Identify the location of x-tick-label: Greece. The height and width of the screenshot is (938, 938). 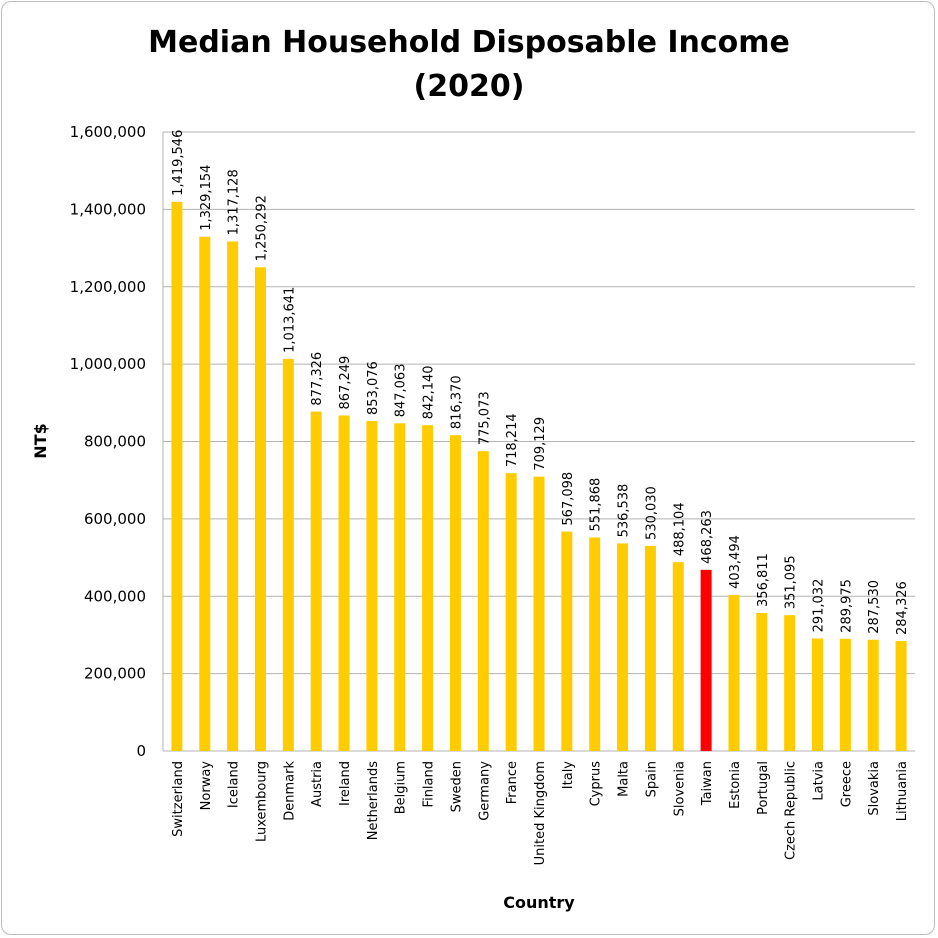
(846, 784).